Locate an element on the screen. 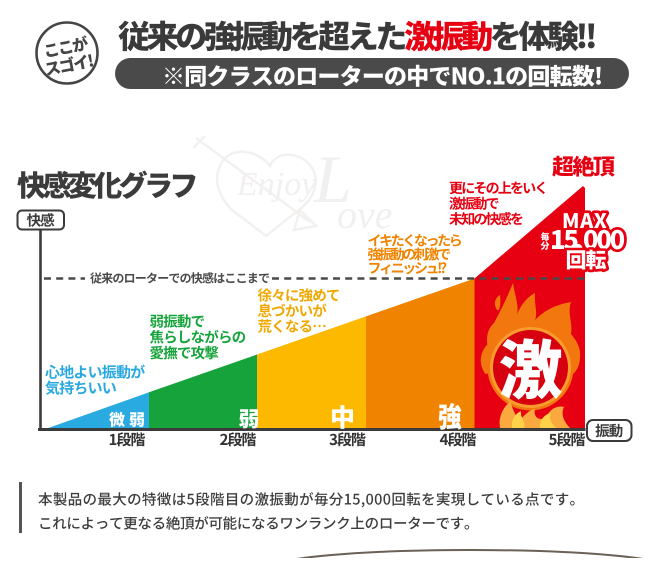 Image resolution: width=650 pixels, height=563 pixels. svg-text: Enjoy is located at coordinates (276, 184).